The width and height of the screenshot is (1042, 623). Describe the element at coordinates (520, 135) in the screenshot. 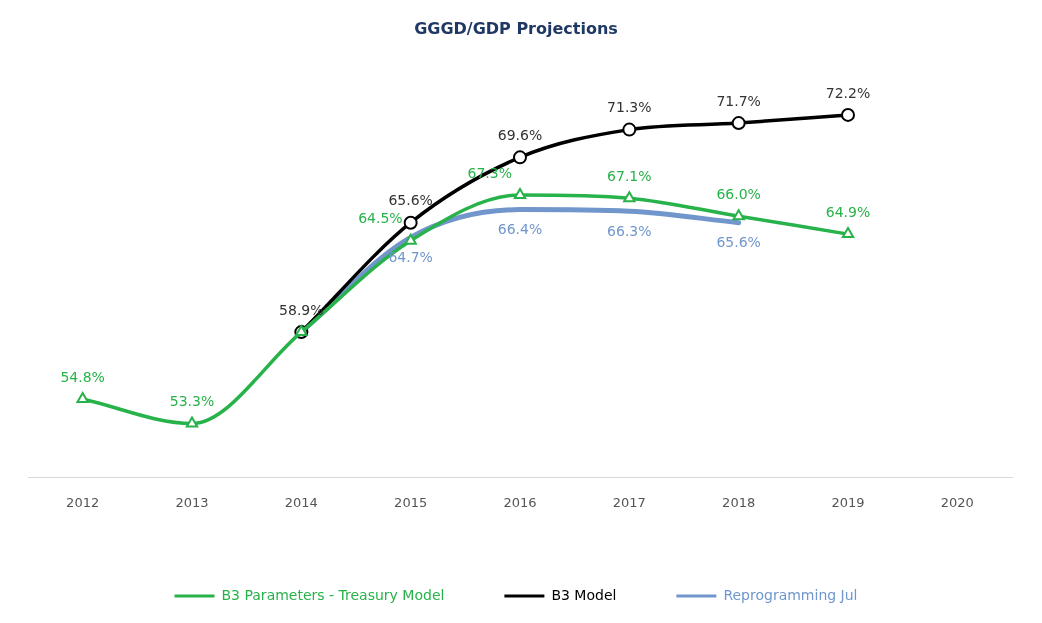

I see `data-label: 69.6%` at that location.